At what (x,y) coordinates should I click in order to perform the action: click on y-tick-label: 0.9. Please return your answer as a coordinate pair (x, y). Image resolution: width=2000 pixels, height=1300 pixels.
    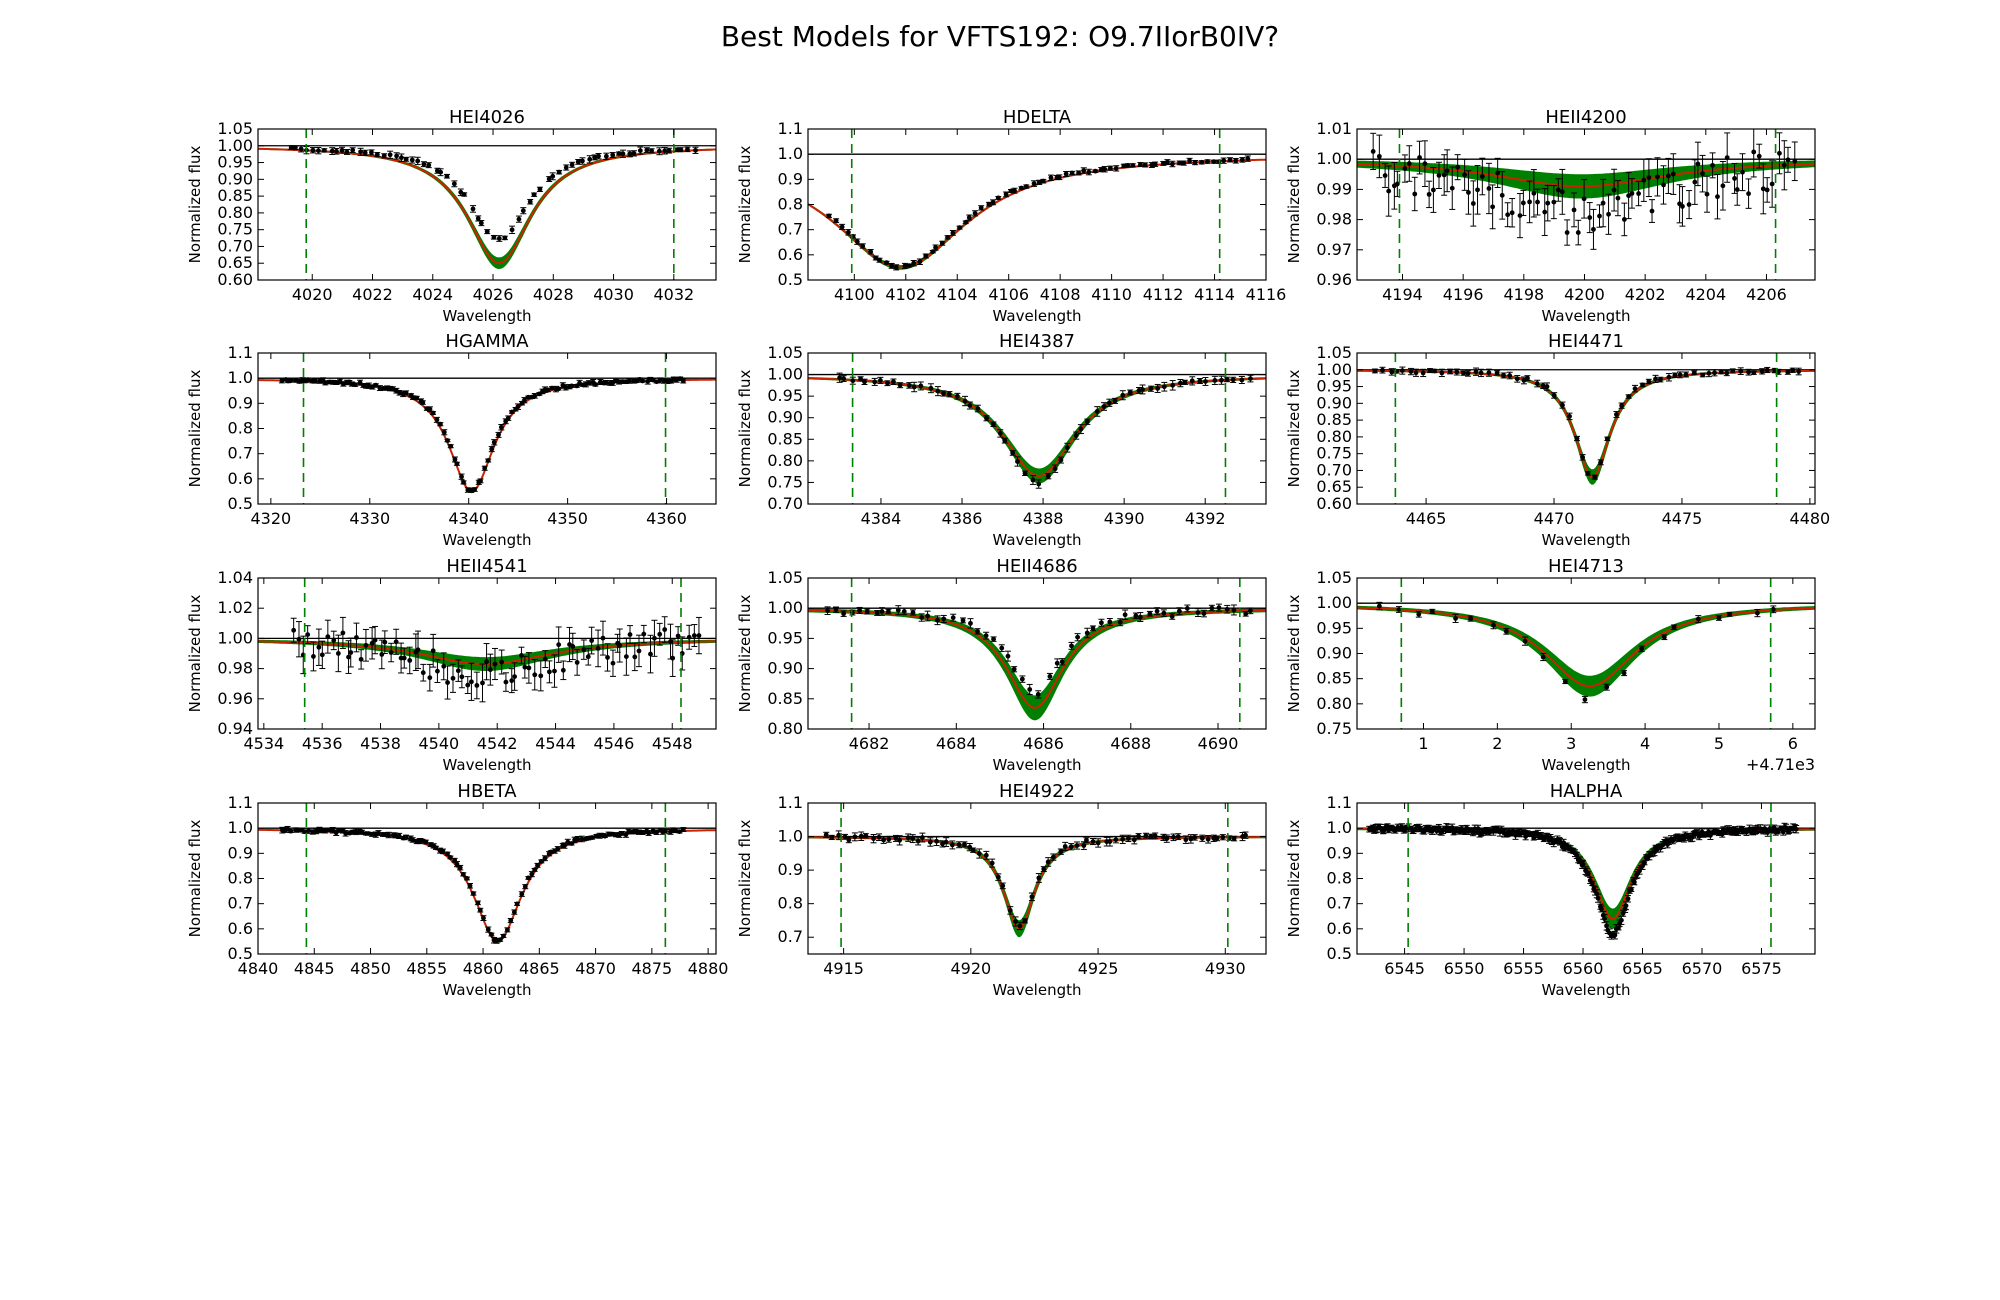
    Looking at the image, I should click on (240, 402).